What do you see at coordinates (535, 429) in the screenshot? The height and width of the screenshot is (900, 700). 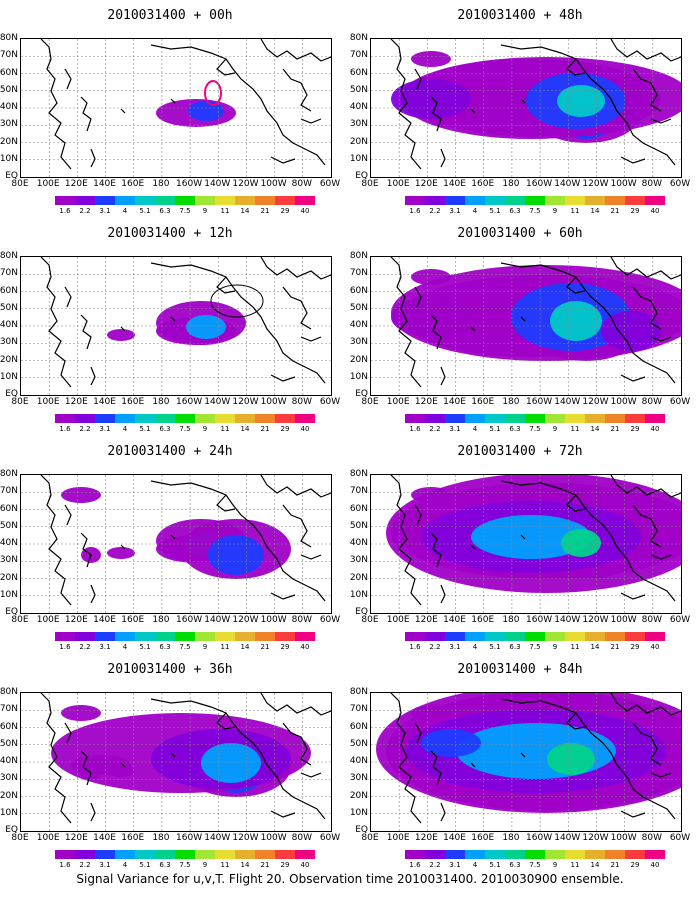 I see `colorbar-labels: 1.6 2.2 3.1 4 5.1 6.3 7.5 9 11 14 21 29 40` at bounding box center [535, 429].